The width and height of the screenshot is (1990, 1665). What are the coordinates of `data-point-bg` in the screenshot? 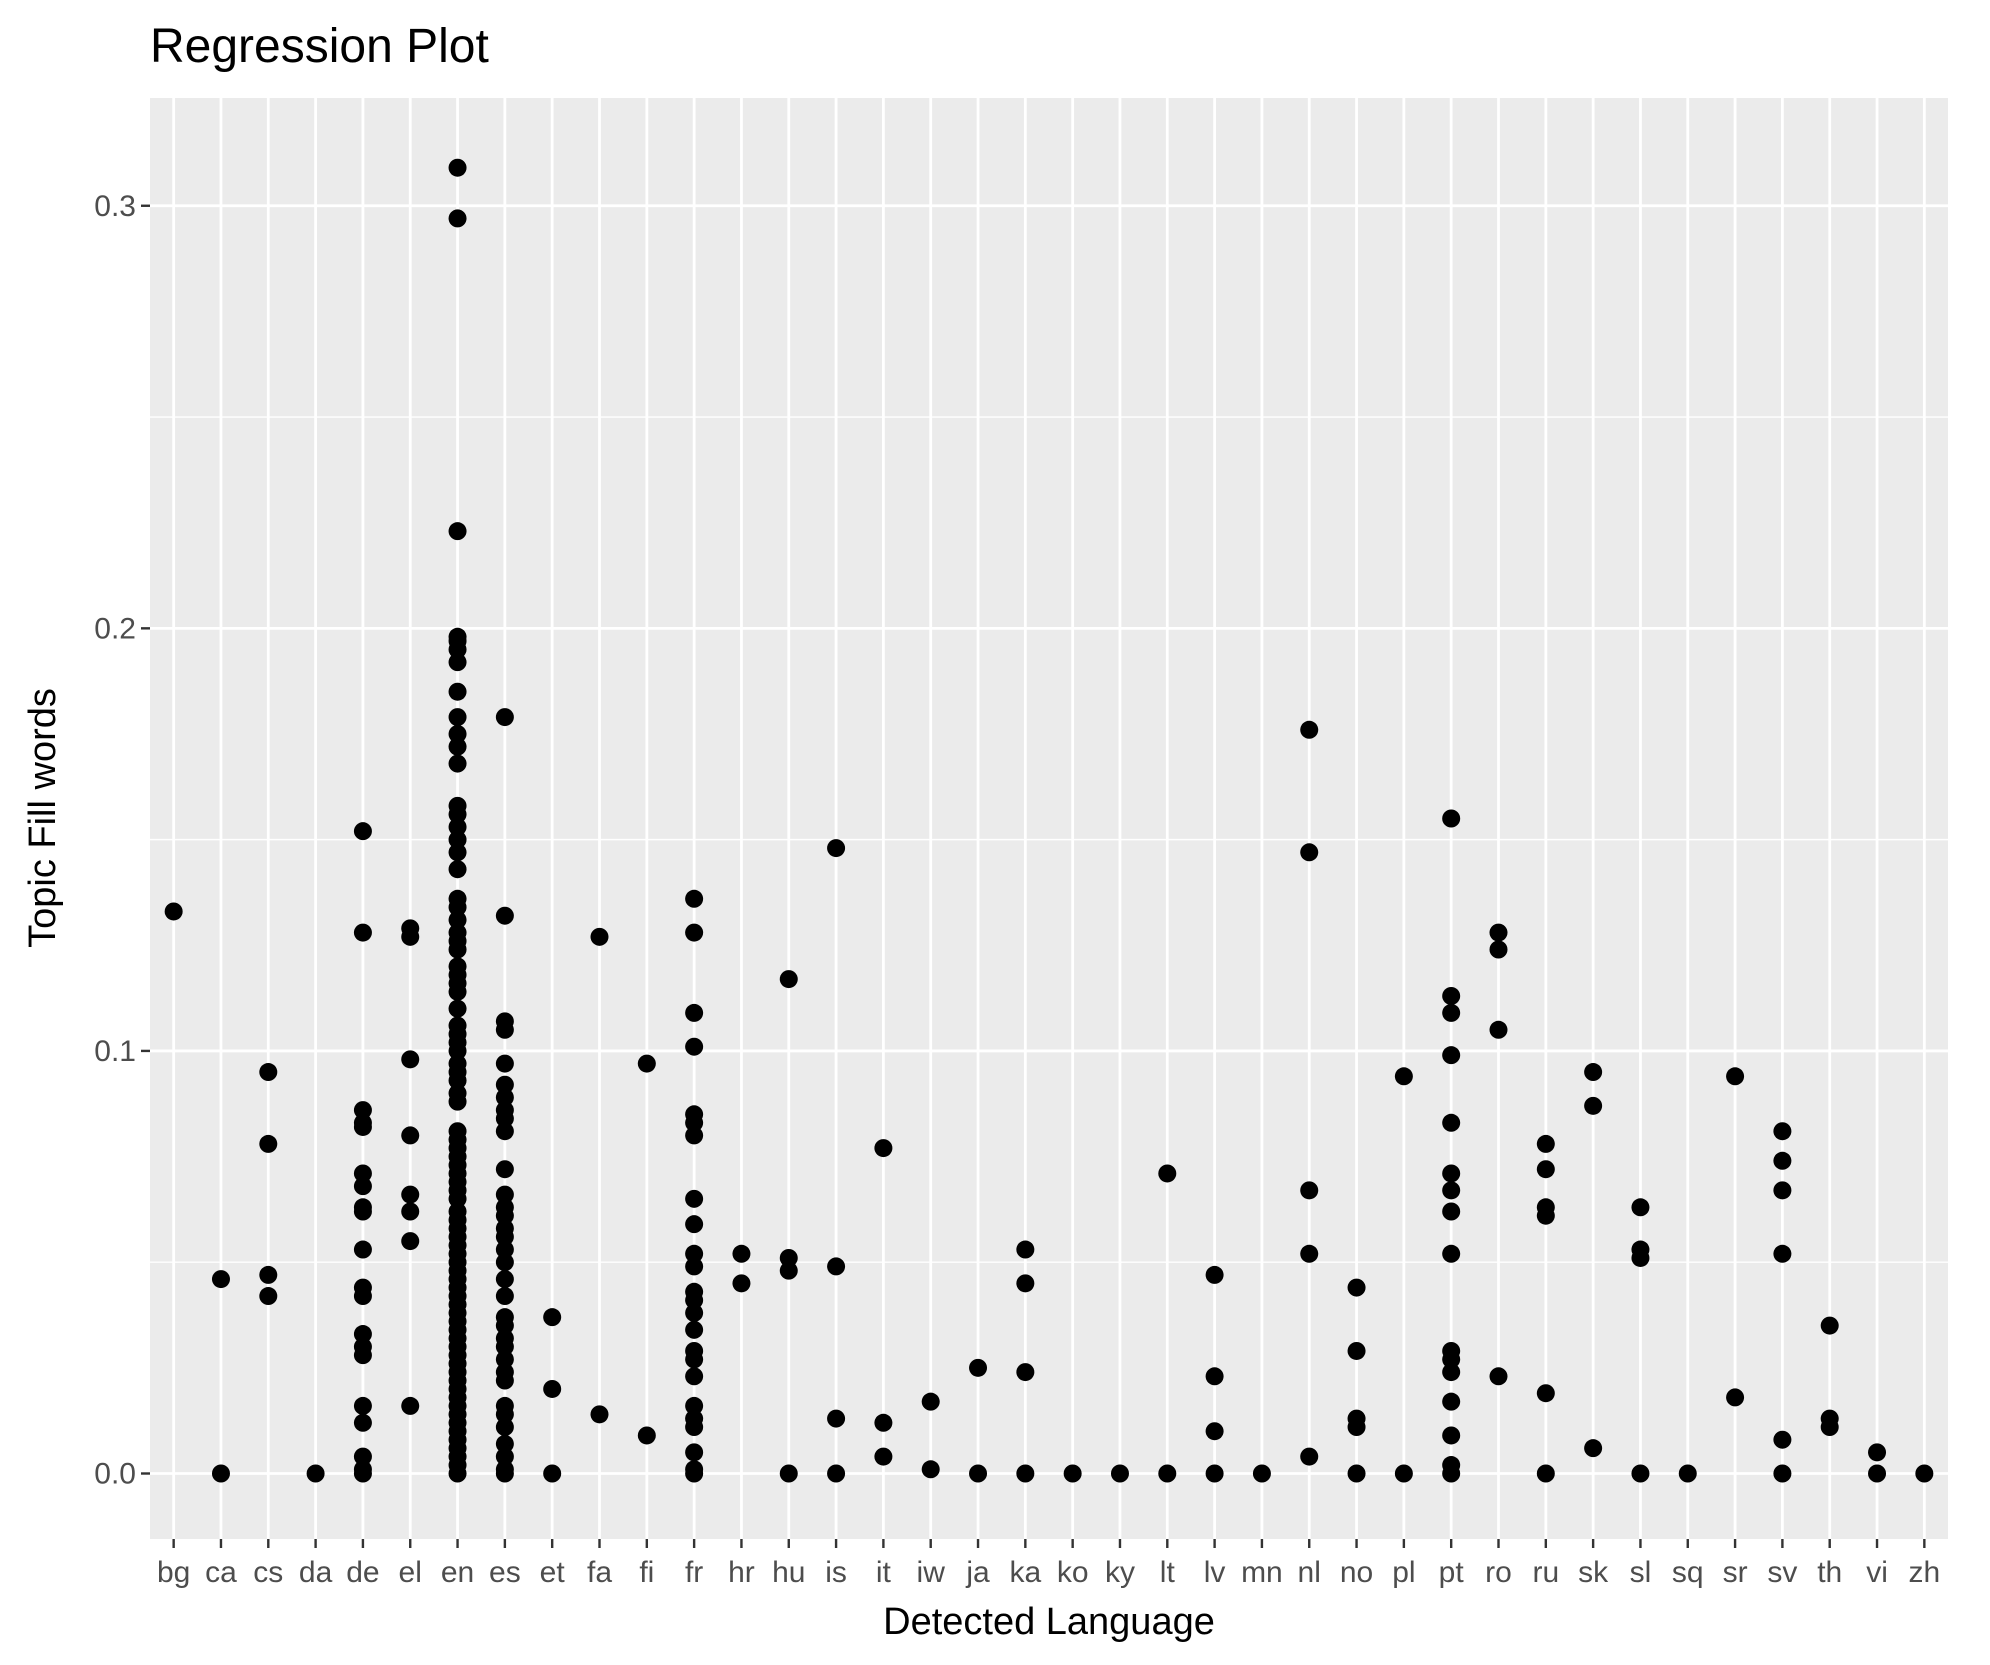 It's located at (173, 911).